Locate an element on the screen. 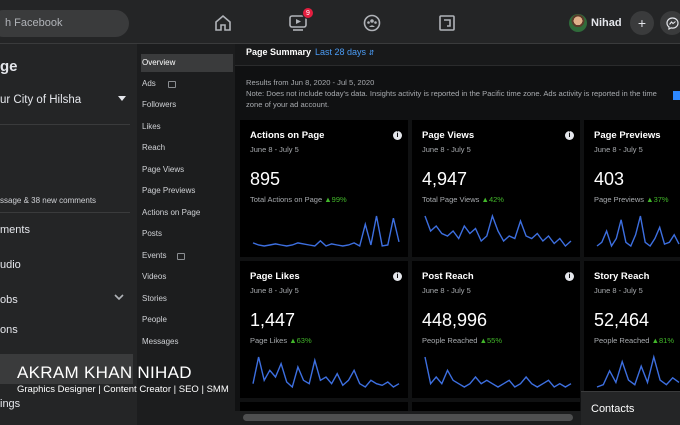 Image resolution: width=680 pixels, height=425 pixels. card-percent: 81% is located at coordinates (667, 340).